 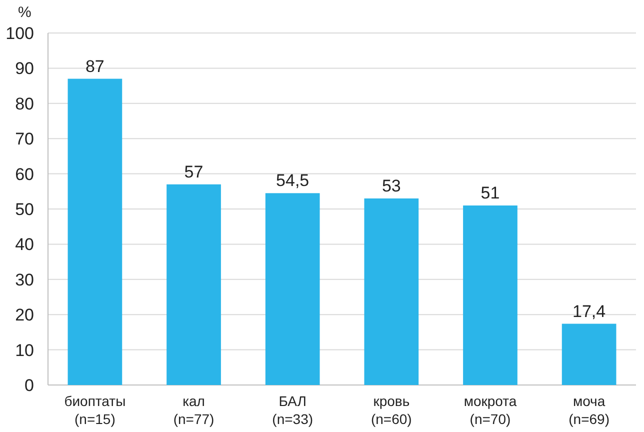 I want to click on data-label: 54,5, so click(x=293, y=180).